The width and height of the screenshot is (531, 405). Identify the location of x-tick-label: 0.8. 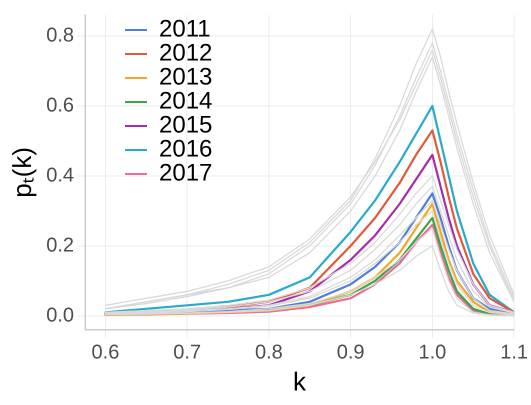
(268, 352).